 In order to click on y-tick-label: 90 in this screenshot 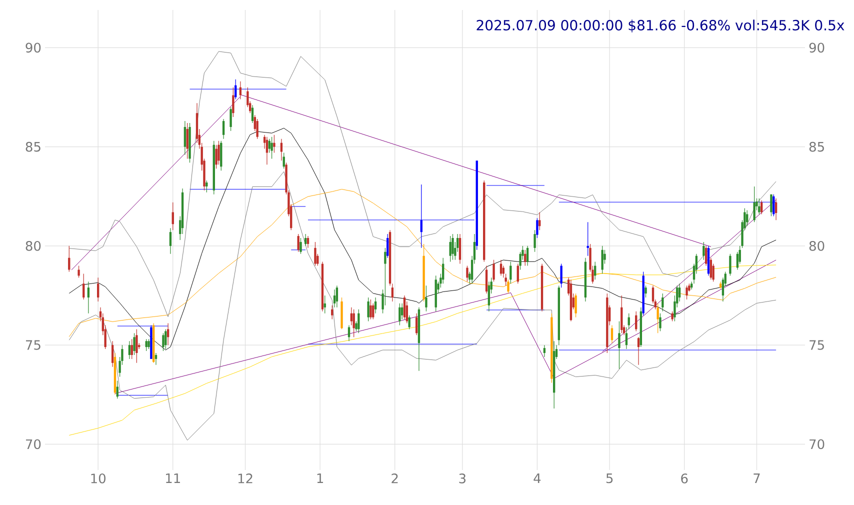, I will do `click(33, 47)`.